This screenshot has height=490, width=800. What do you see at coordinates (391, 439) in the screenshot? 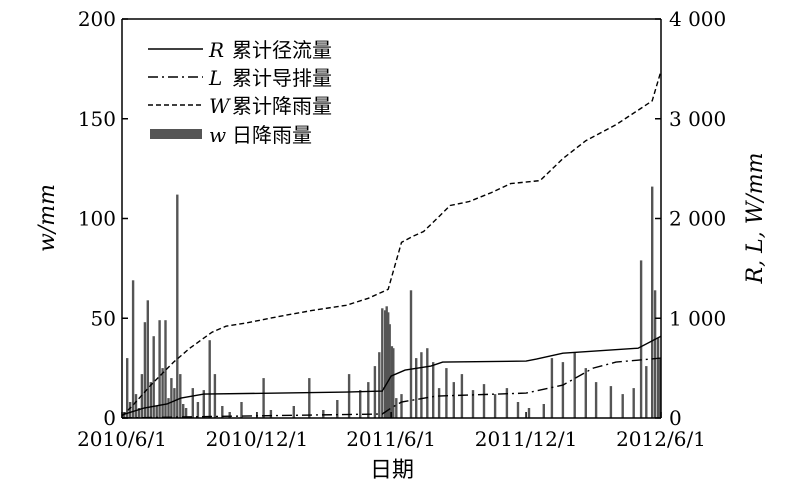
I see `x-tick-label: 2011/6/1` at bounding box center [391, 439].